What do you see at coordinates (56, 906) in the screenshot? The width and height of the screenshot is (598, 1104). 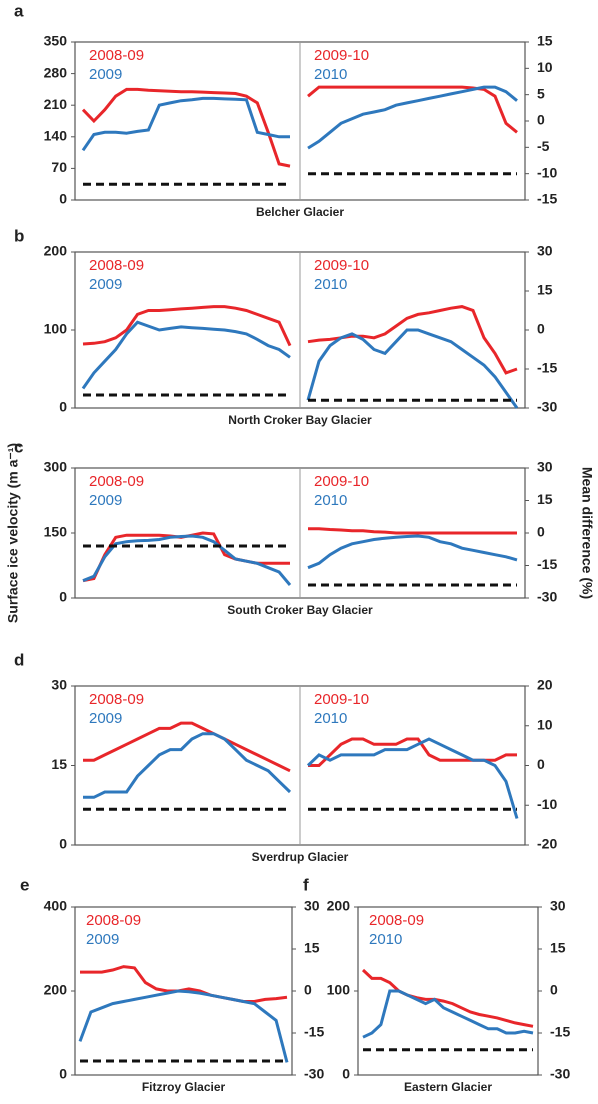 I see `y-tick-label: 400` at bounding box center [56, 906].